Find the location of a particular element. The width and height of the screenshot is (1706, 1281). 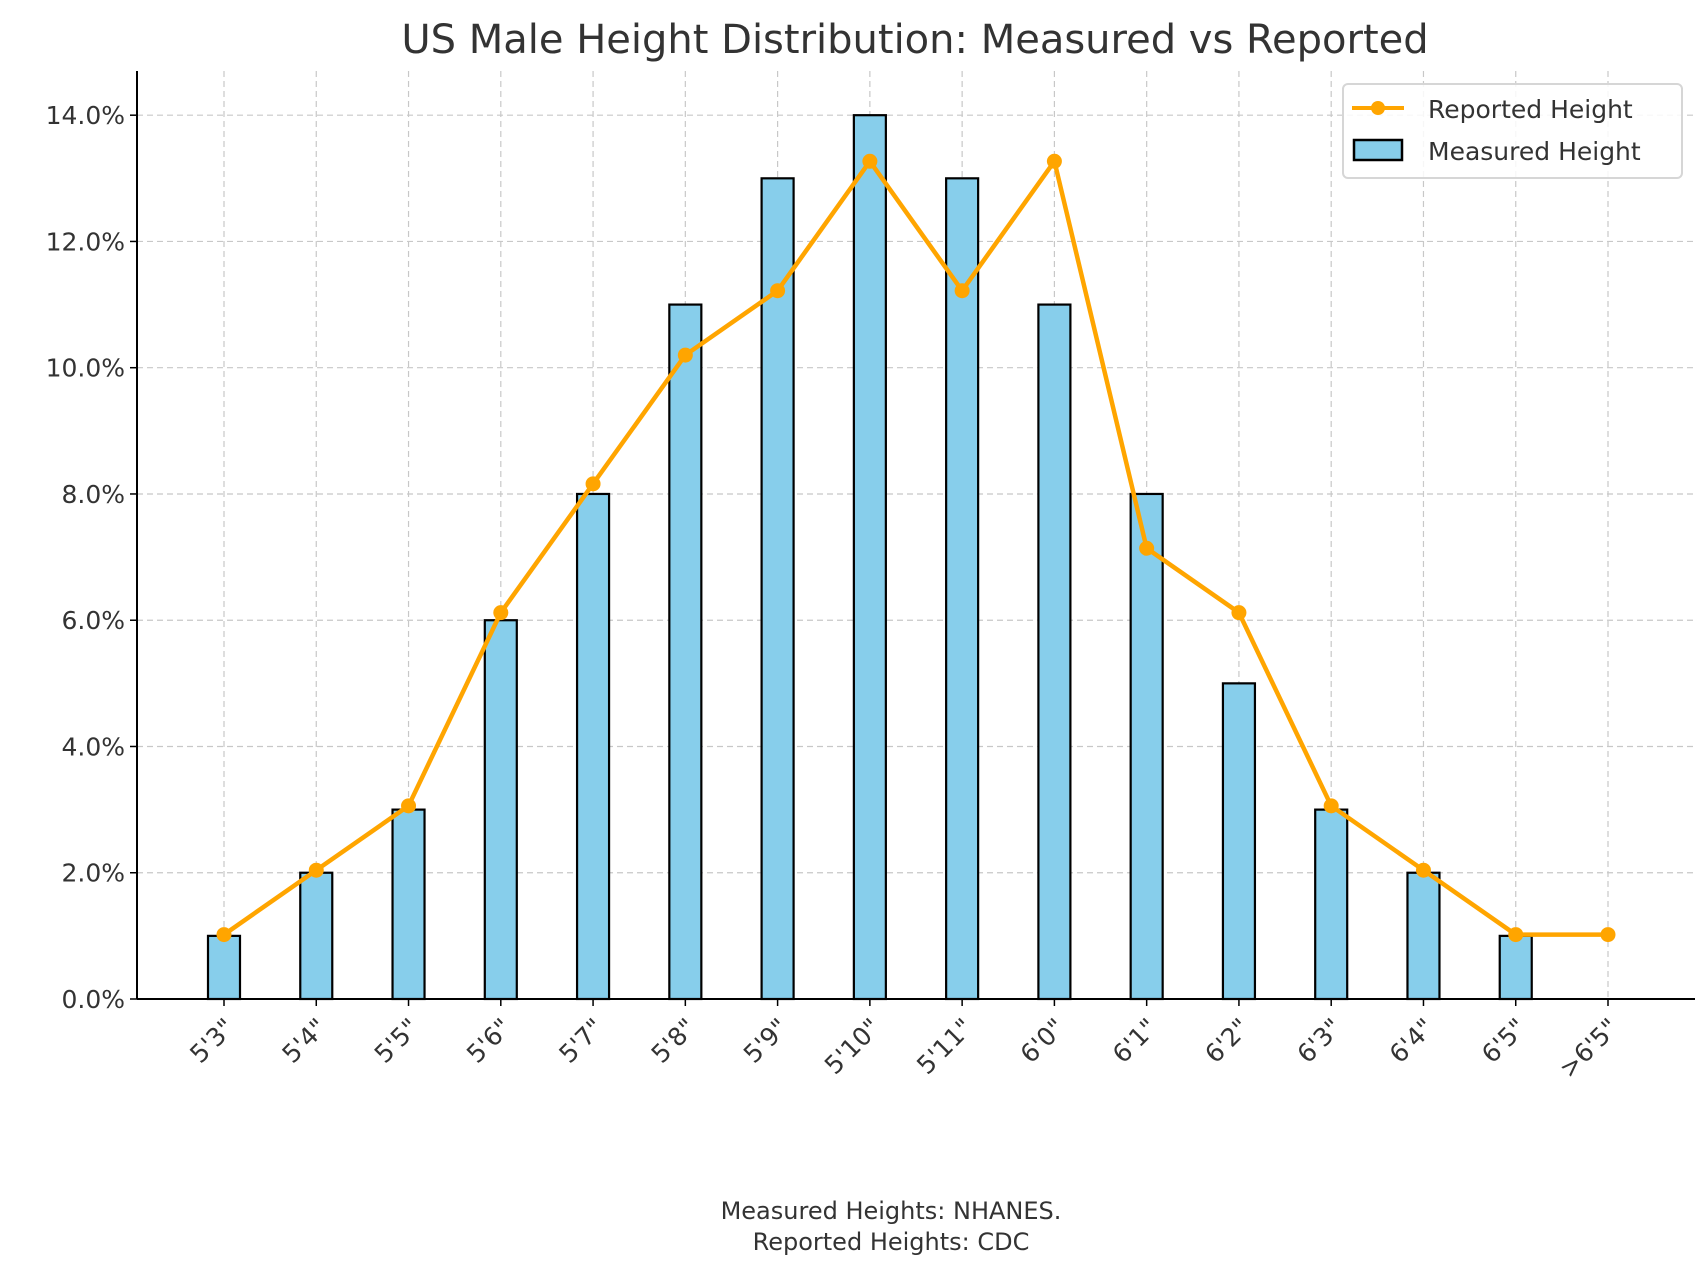

x-tick-label: 6'1" is located at coordinates (1135, 1041).